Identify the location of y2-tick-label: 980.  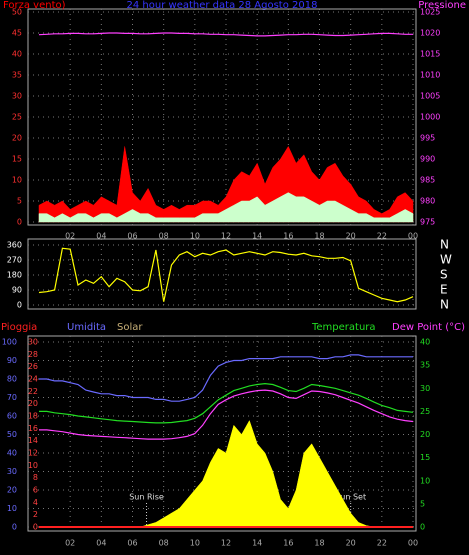
(427, 201).